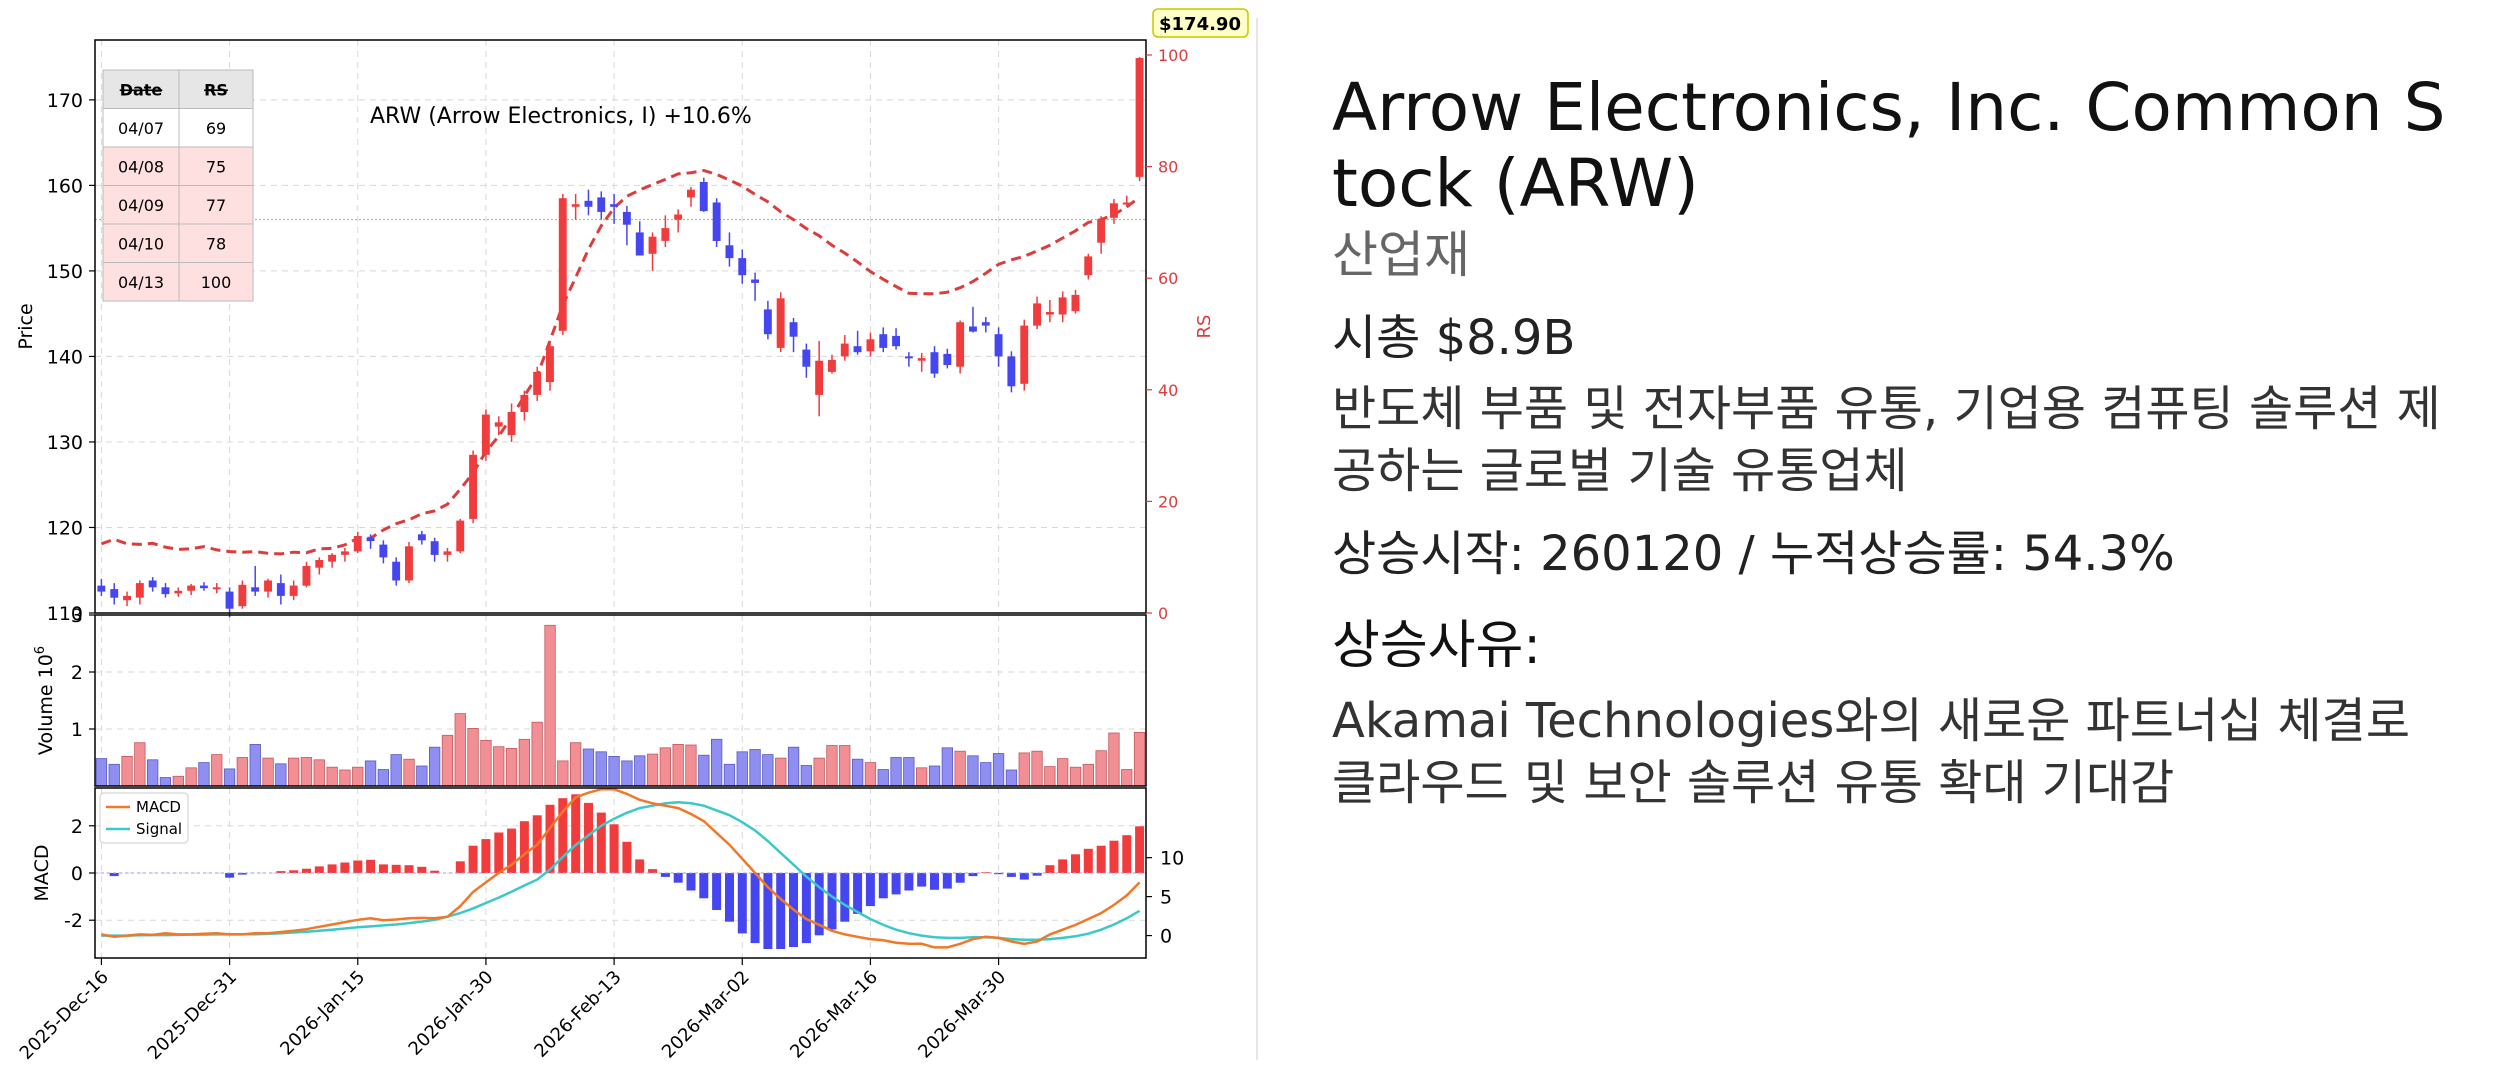 The height and width of the screenshot is (1076, 2498). What do you see at coordinates (65, 614) in the screenshot?
I see `price-tick-label: 110` at bounding box center [65, 614].